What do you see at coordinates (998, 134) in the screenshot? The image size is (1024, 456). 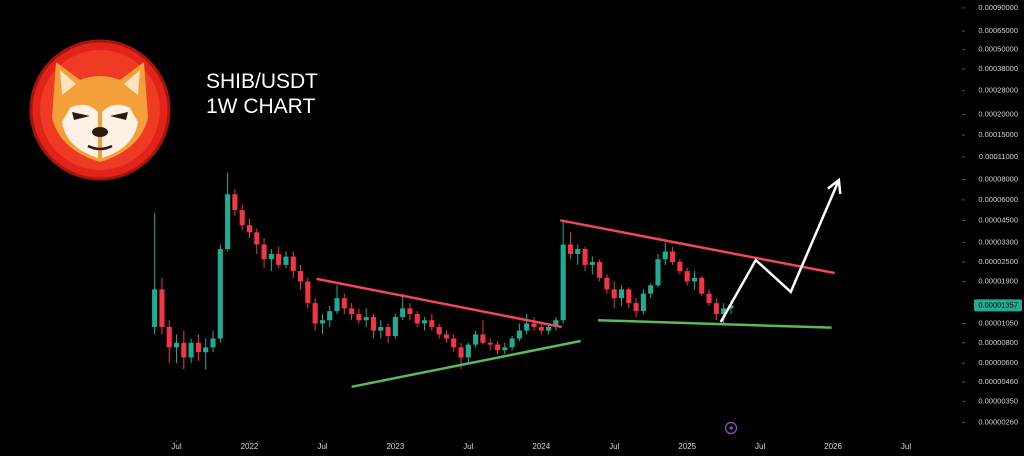 I see `y-tick-label: 0.00015000` at bounding box center [998, 134].